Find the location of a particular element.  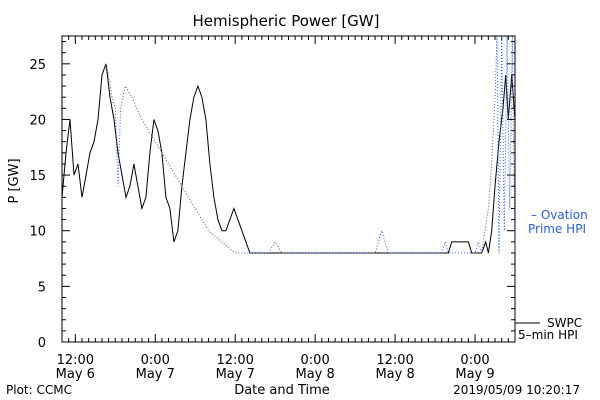

y-tick-label: 5 is located at coordinates (42, 287).